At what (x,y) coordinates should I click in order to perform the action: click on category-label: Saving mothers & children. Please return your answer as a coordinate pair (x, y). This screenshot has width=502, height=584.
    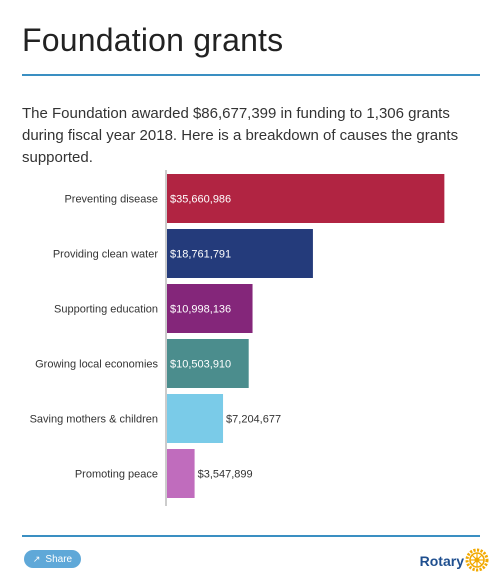
    Looking at the image, I should click on (94, 420).